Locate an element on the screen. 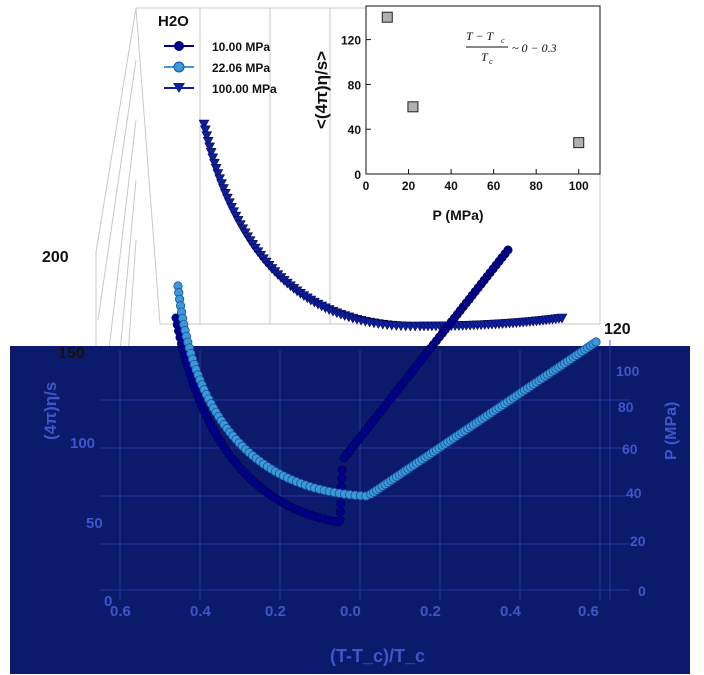 Image resolution: width=704 pixels, height=675 pixels. inset-xlabel: P (MPa) is located at coordinates (457, 215).